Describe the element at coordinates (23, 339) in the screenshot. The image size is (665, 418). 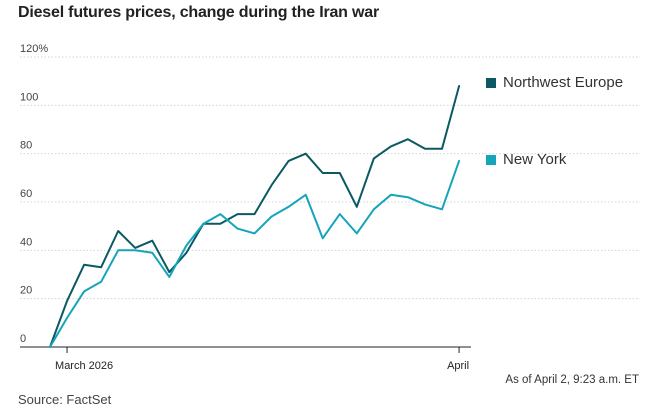
I see `y-tick-label-0: 0` at that location.